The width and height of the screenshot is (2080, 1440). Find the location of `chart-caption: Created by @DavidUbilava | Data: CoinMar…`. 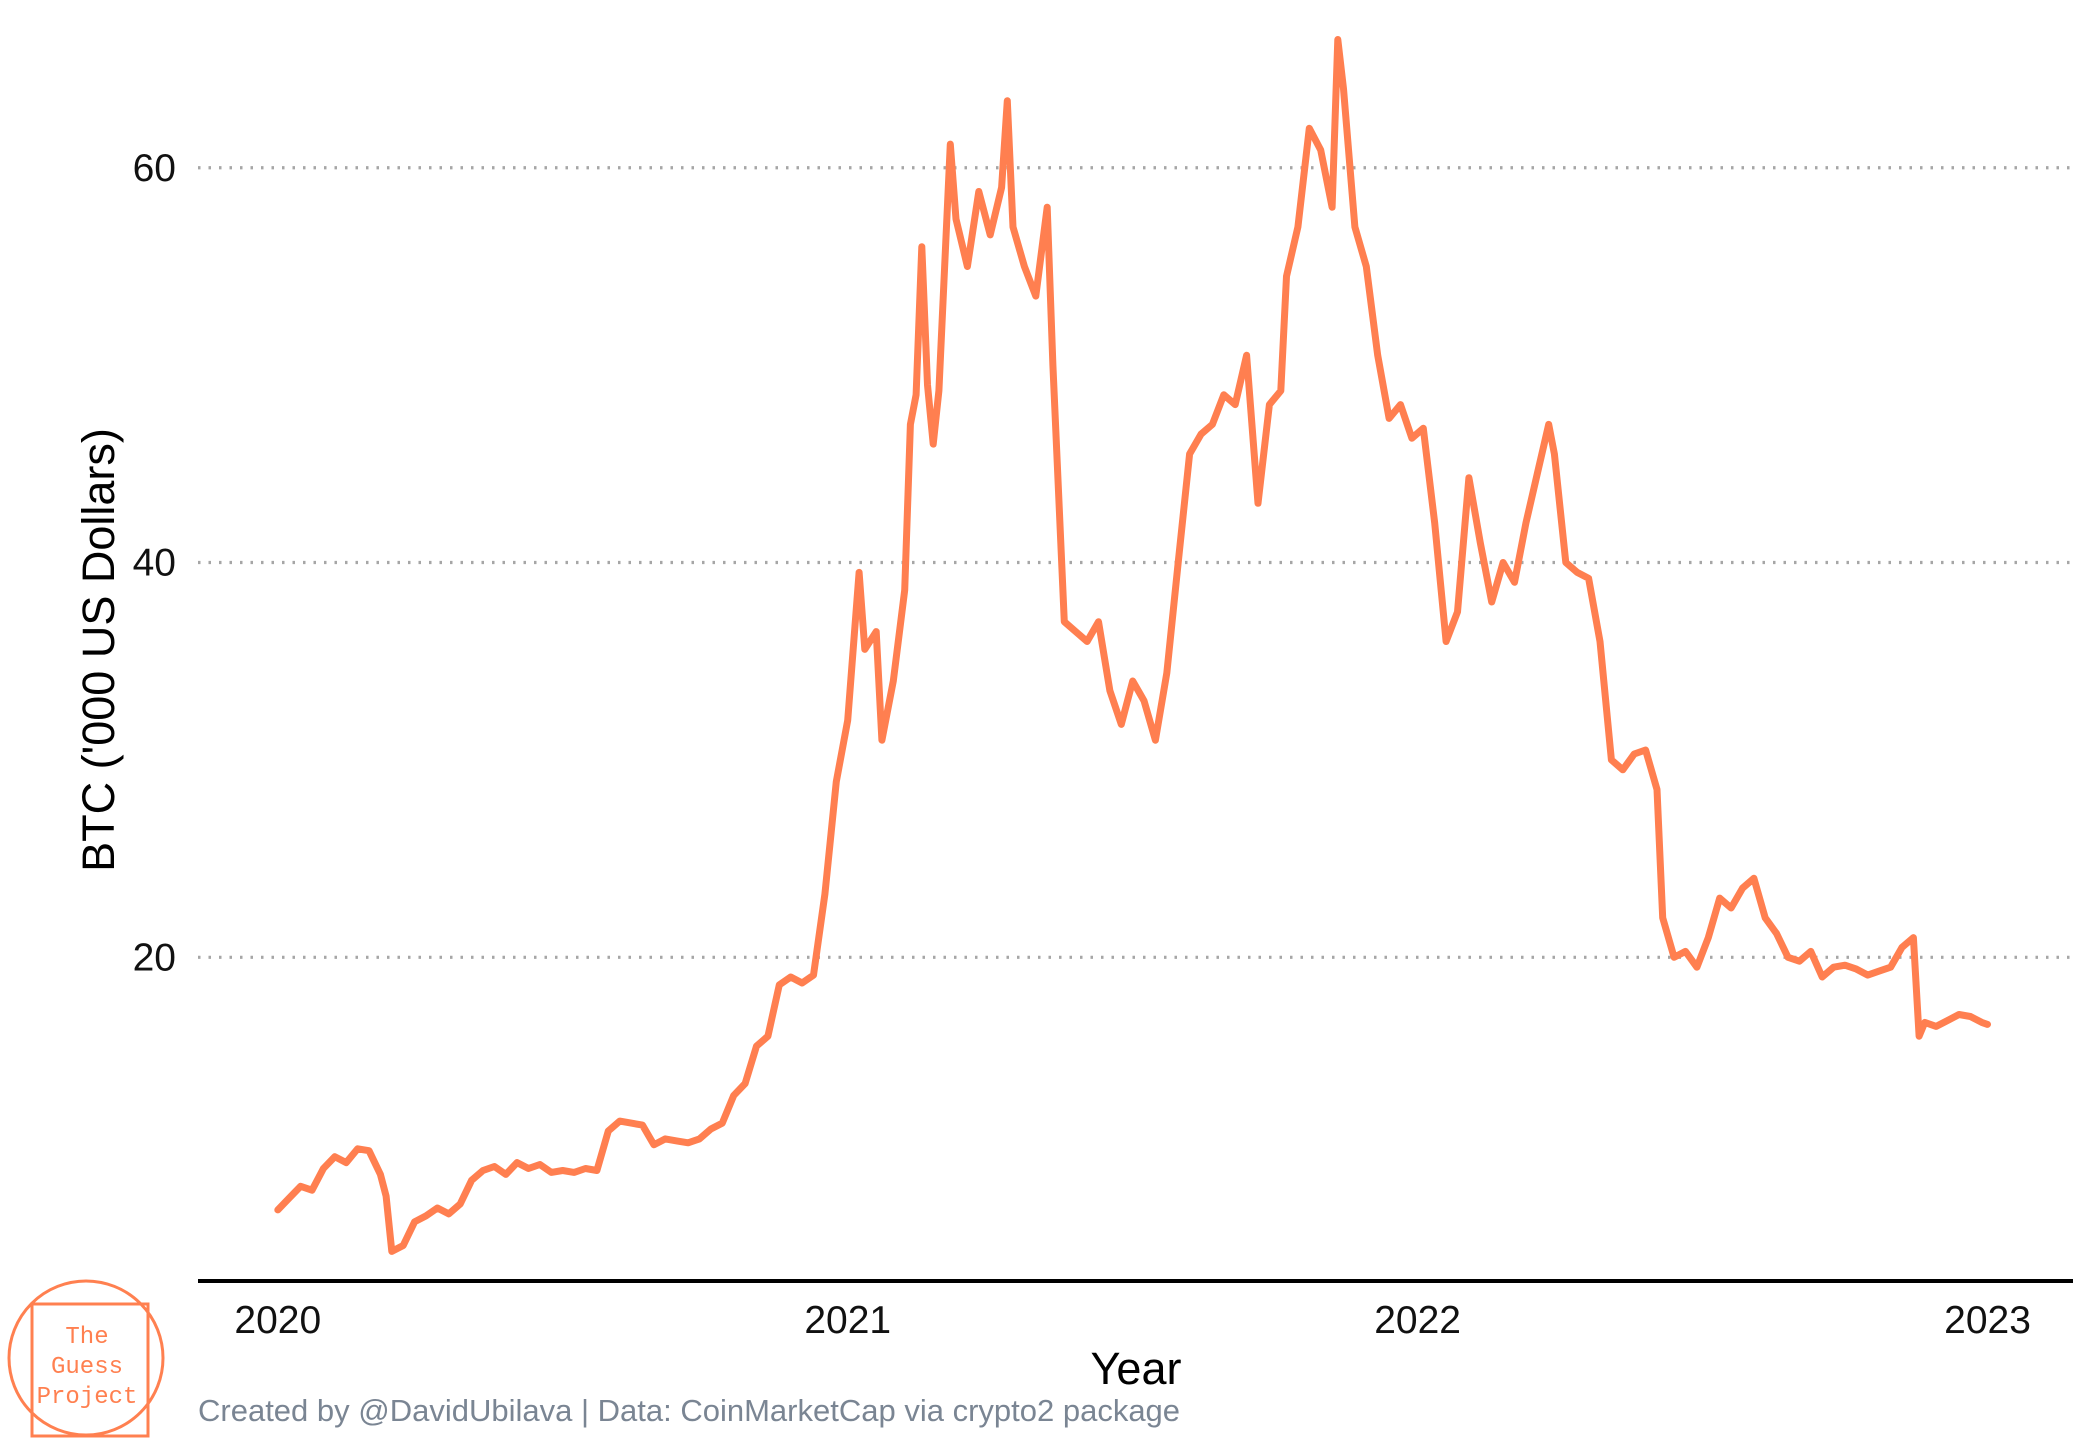

chart-caption: Created by @DavidUbilava | Data: CoinMar… is located at coordinates (689, 1410).